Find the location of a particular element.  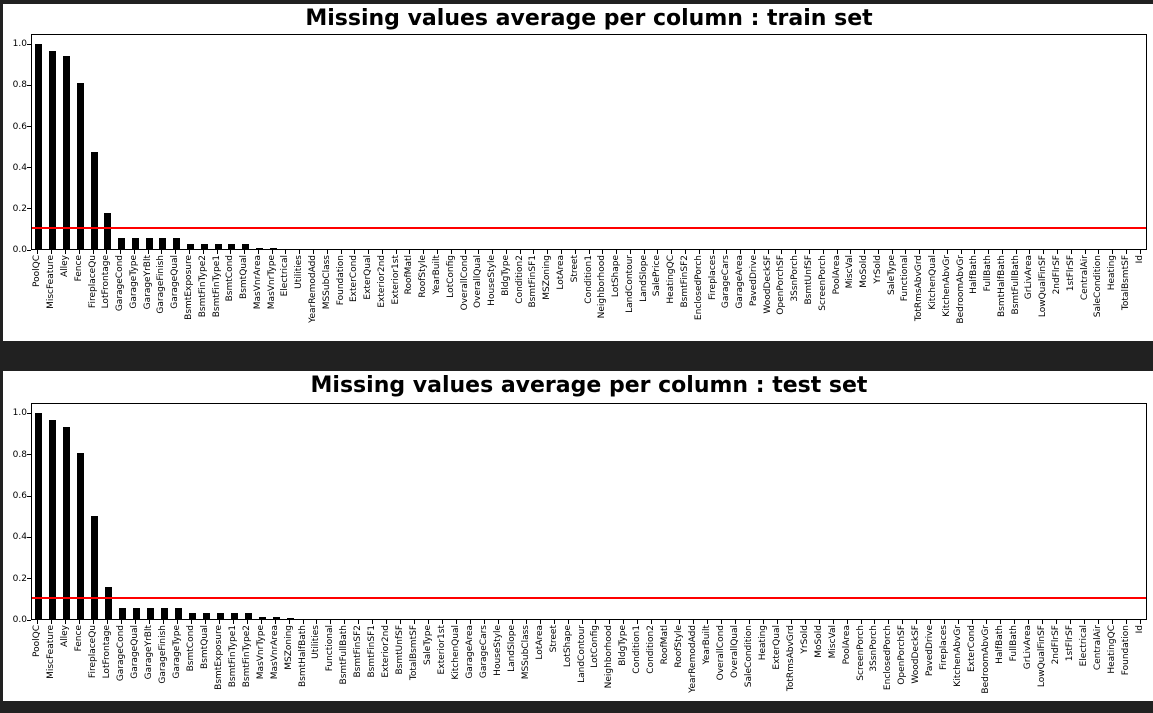

y-tick-label: 0.0 is located at coordinates (19, 620).